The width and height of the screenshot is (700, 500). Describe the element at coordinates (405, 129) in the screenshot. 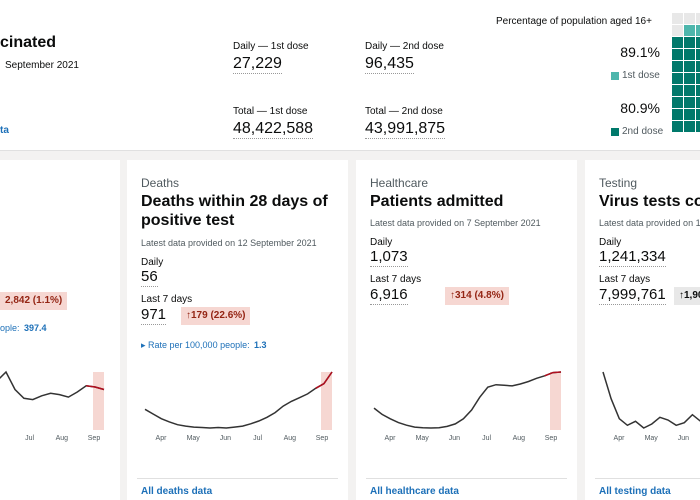

I see `stat-value: 43,991,875` at that location.